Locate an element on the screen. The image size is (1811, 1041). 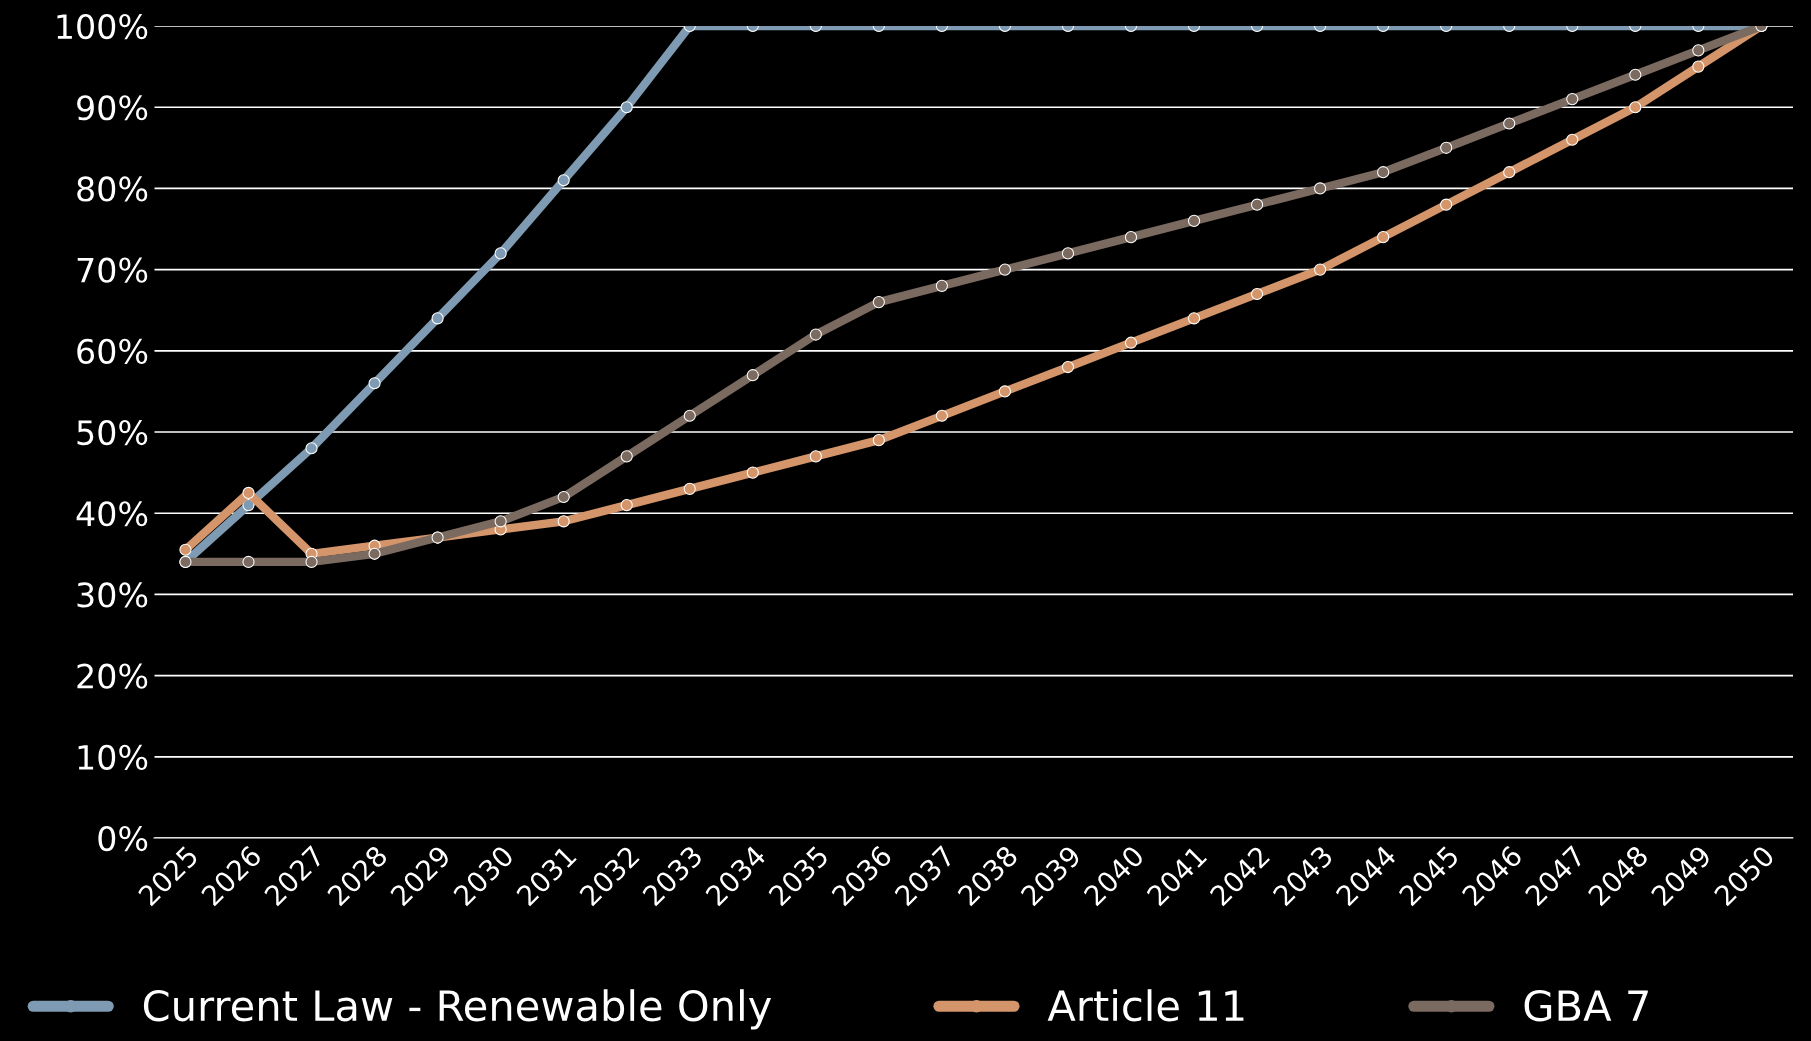
y-tick-label: 50% is located at coordinates (112, 432).